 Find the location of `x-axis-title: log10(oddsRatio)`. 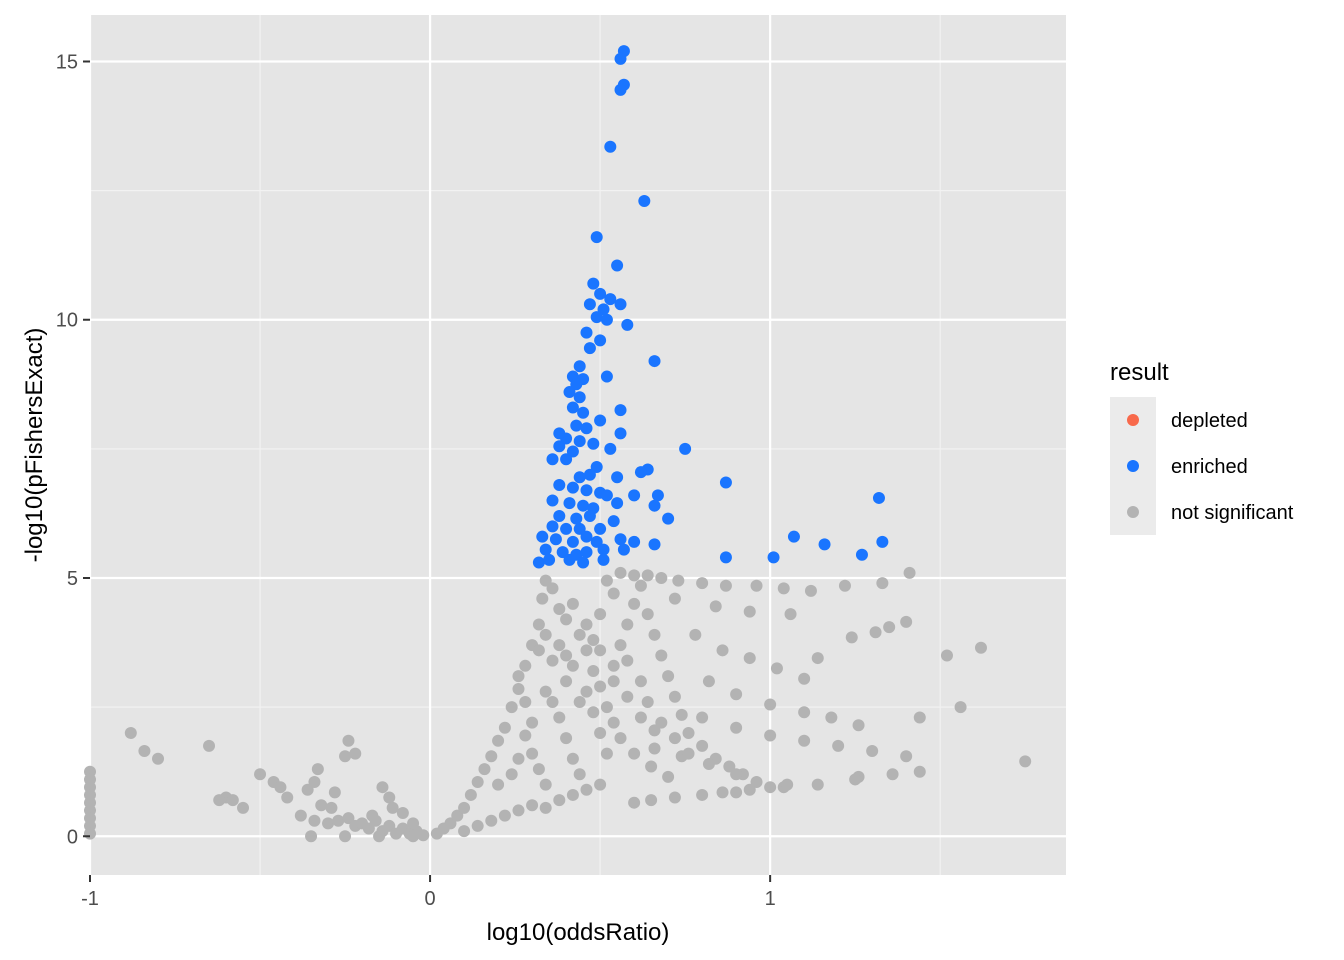

x-axis-title: log10(oddsRatio) is located at coordinates (578, 932).